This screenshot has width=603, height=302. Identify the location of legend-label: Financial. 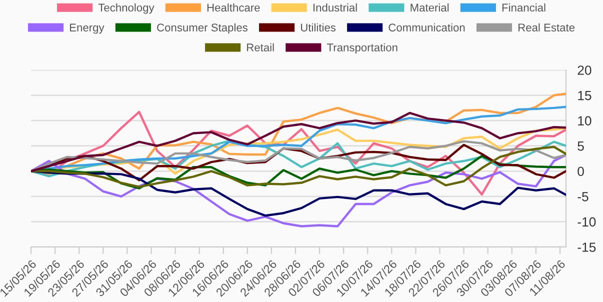
(524, 7).